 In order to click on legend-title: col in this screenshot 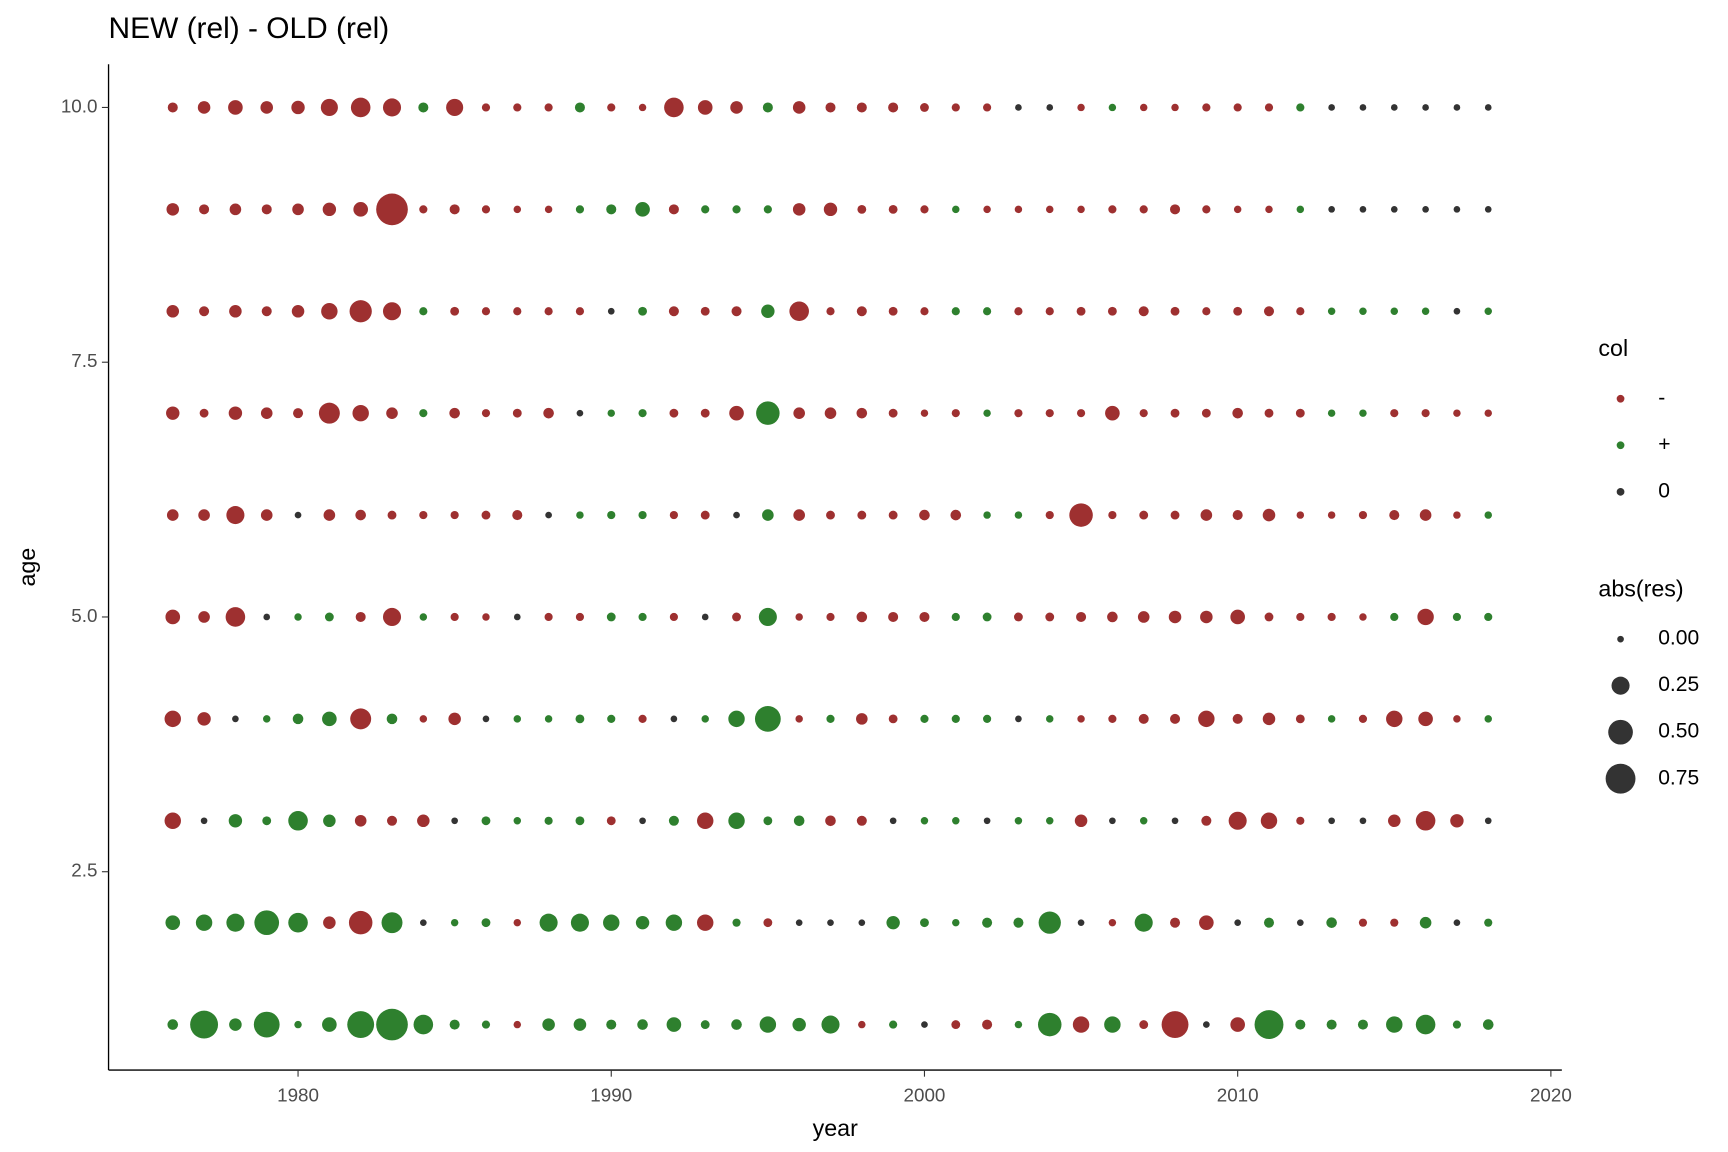, I will do `click(1613, 348)`.